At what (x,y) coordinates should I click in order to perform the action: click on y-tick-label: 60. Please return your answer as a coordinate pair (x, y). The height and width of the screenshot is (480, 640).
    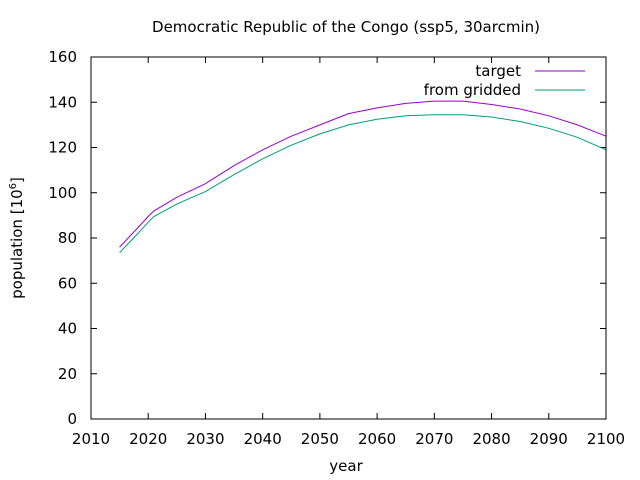
    Looking at the image, I should click on (67, 283).